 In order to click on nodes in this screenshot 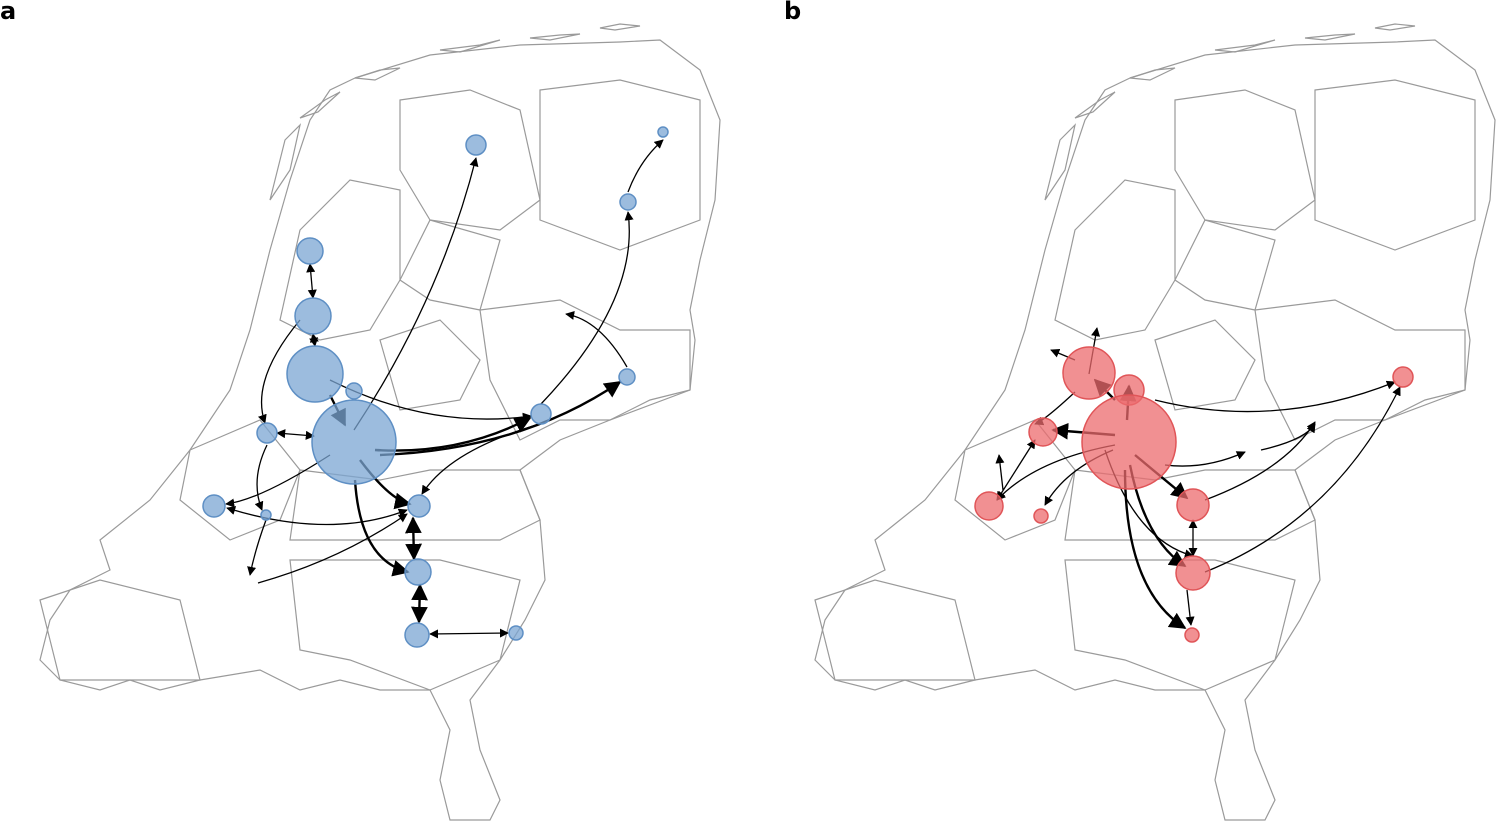, I will do `click(1194, 494)`.